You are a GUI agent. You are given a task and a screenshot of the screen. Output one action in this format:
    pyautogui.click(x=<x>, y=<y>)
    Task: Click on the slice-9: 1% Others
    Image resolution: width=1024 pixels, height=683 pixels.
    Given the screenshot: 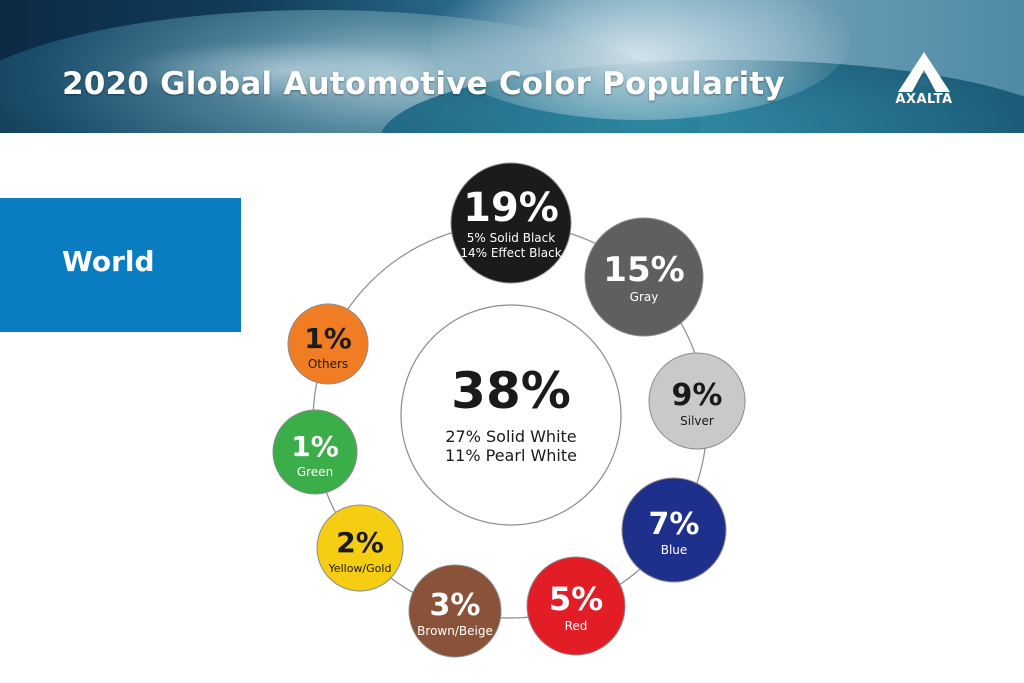 What is the action you would take?
    pyautogui.click(x=328, y=344)
    